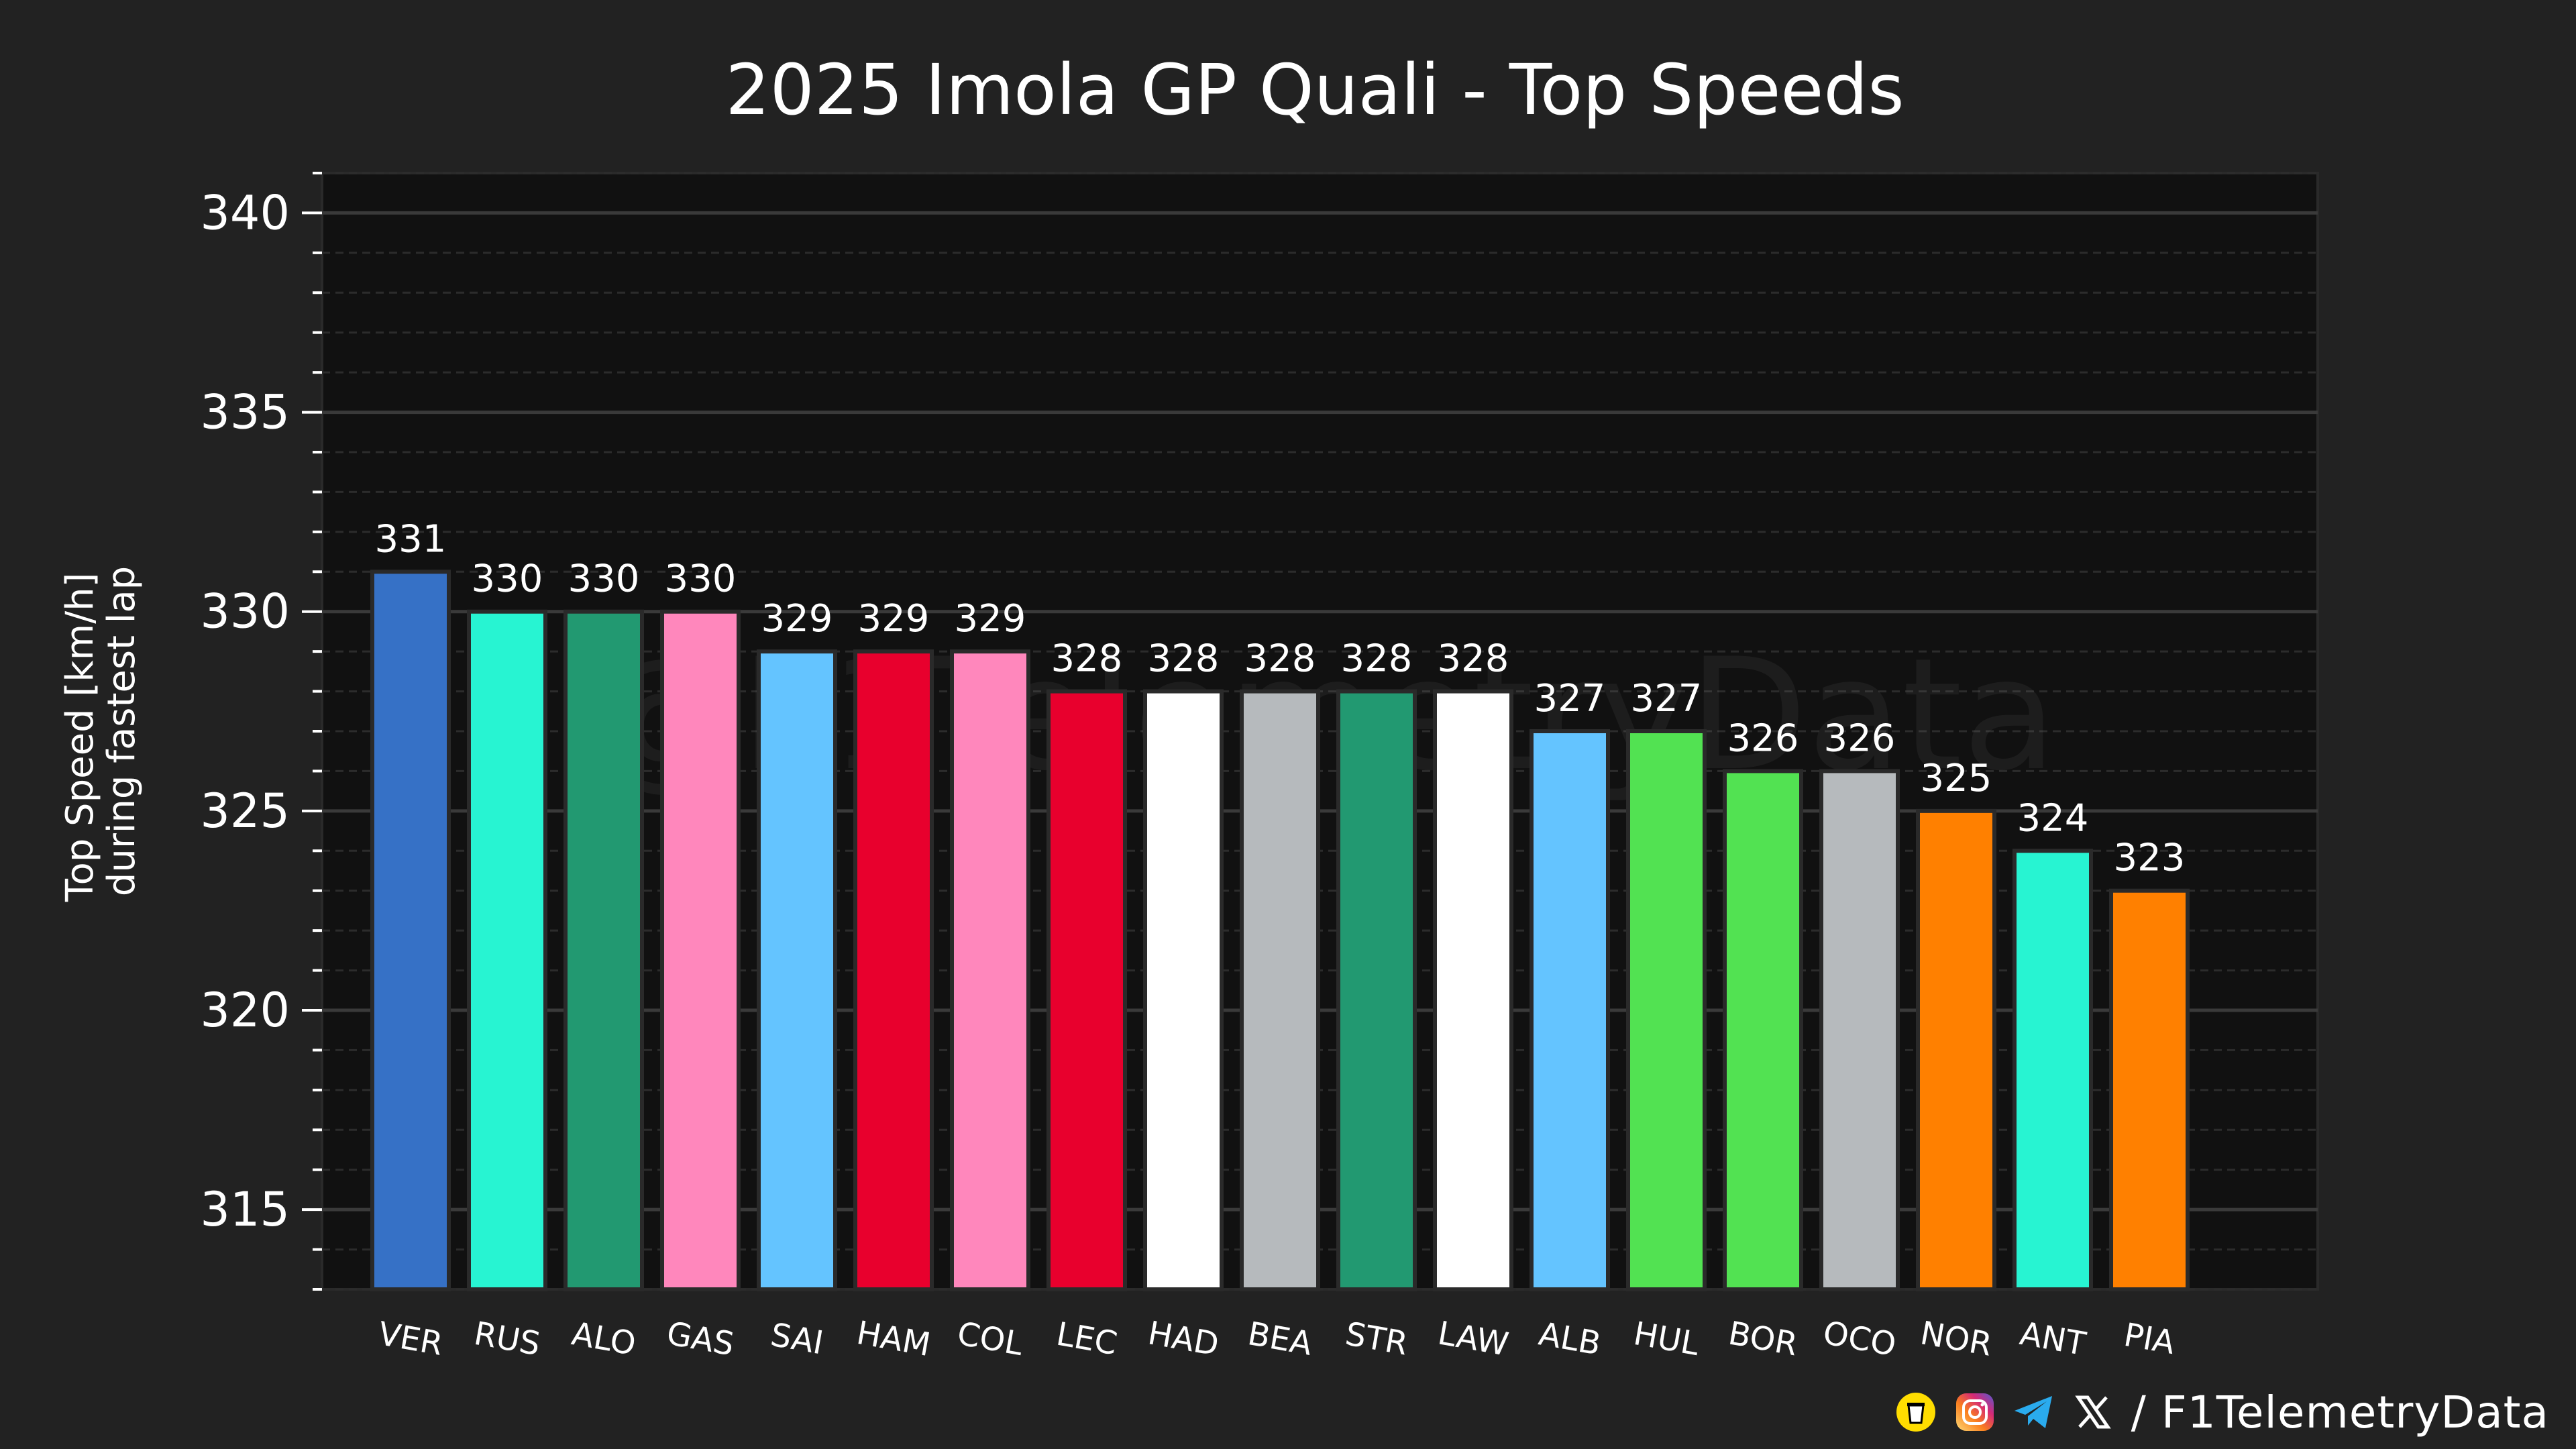 The height and width of the screenshot is (1449, 2576). What do you see at coordinates (245, 212) in the screenshot?
I see `y-tick-label: 340` at bounding box center [245, 212].